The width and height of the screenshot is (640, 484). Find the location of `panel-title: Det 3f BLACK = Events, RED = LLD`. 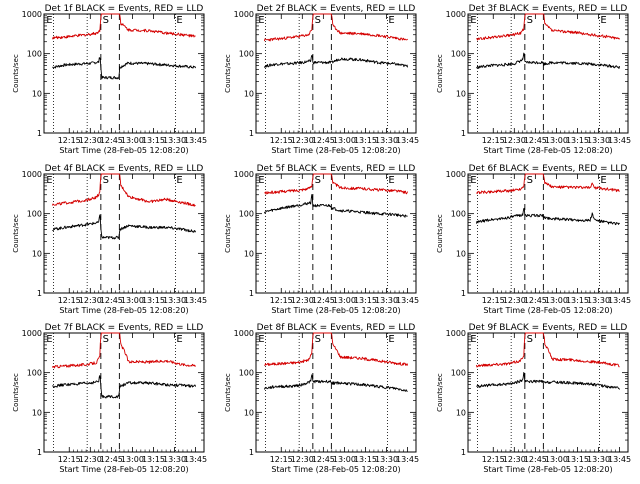

panel-title: Det 3f BLACK = Events, RED = LLD is located at coordinates (548, 9).